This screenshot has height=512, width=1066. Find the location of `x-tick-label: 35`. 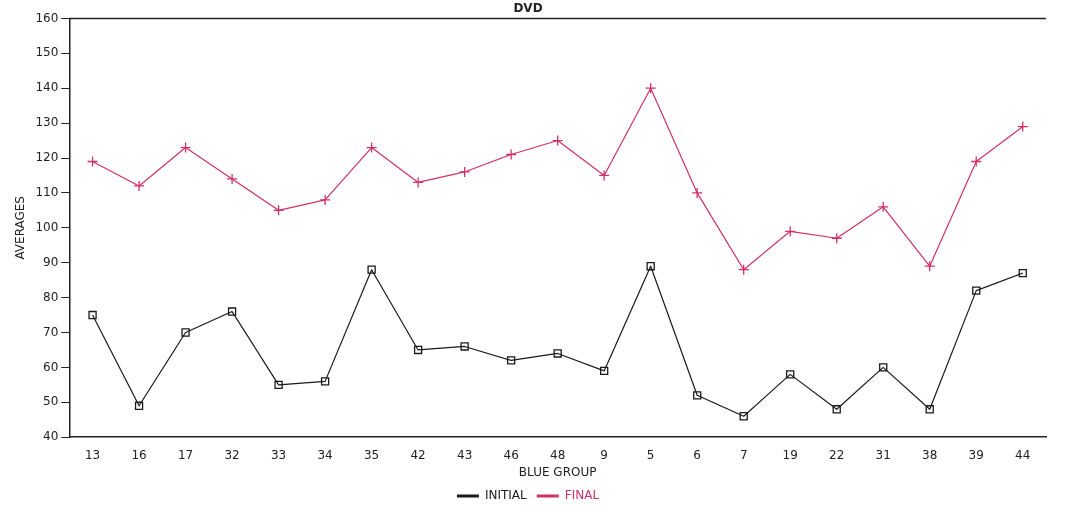

x-tick-label: 35 is located at coordinates (371, 454).